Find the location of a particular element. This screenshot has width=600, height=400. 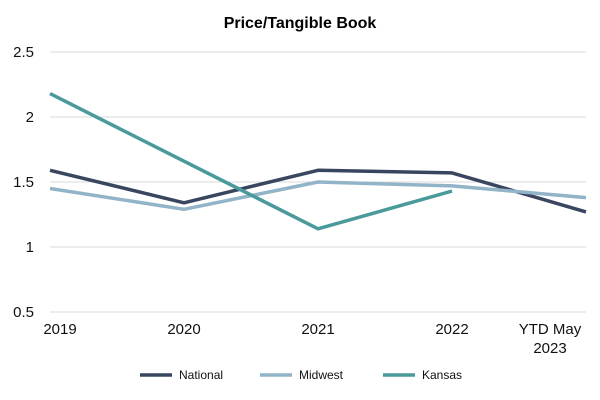

y-axis-ticks: 0.5 1 1.5 2 2.5 is located at coordinates (23, 182).